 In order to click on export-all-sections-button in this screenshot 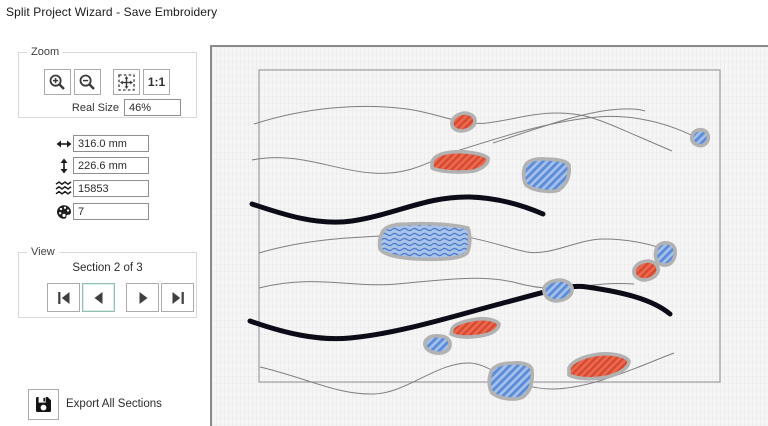, I will do `click(43, 404)`.